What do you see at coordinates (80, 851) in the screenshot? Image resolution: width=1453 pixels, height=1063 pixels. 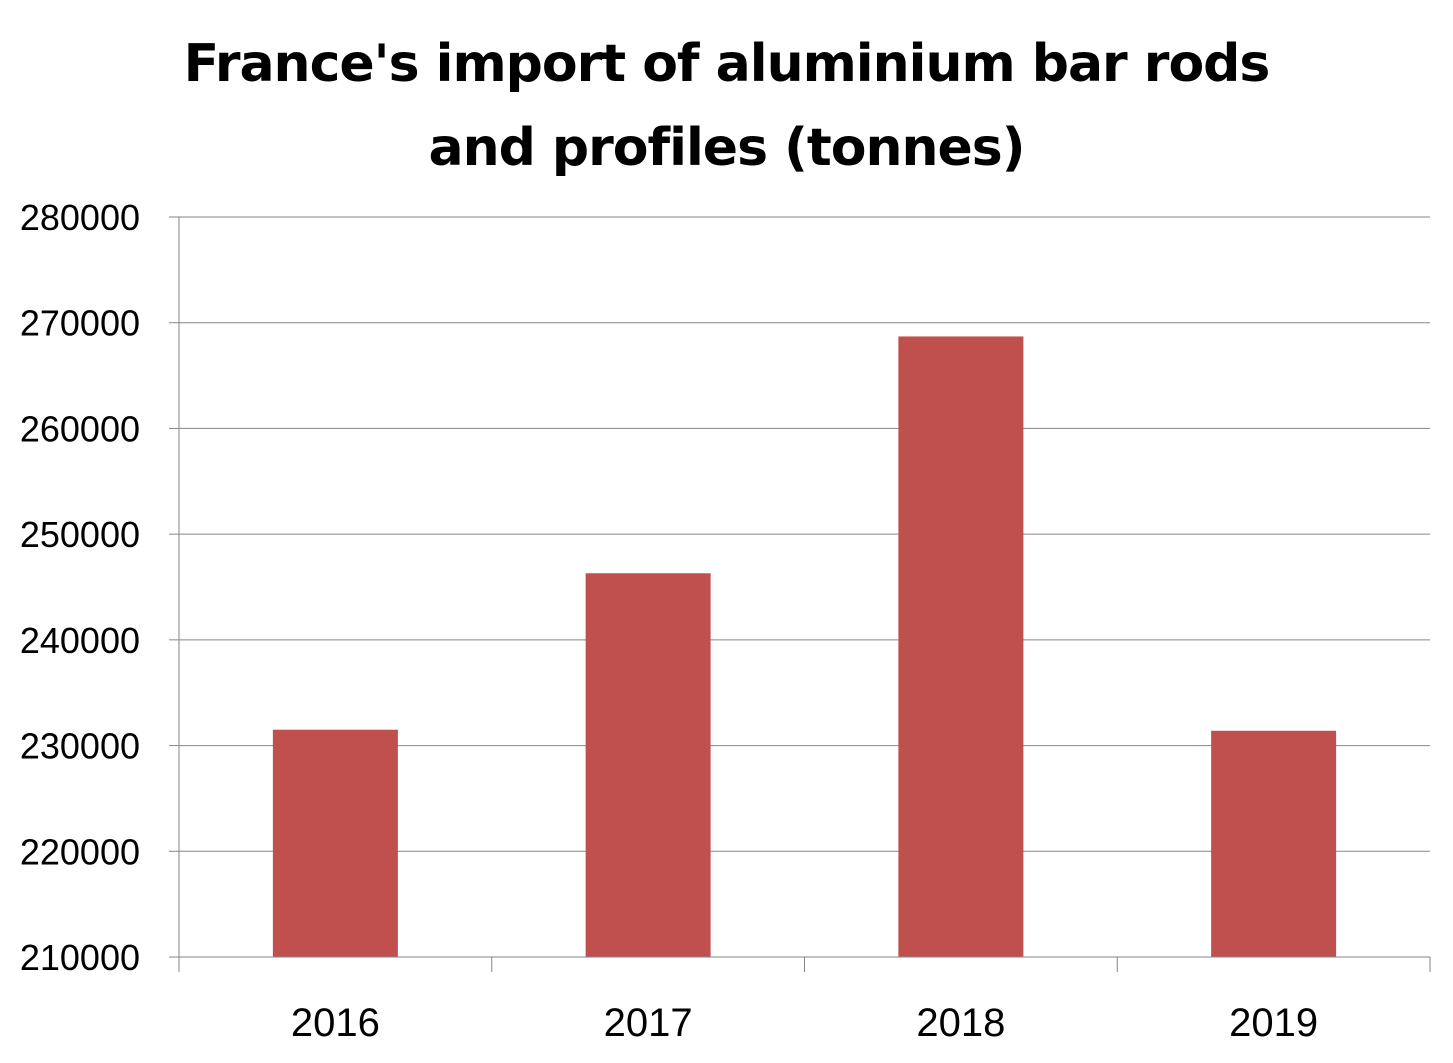 I see `y-tick-label: 220000` at bounding box center [80, 851].